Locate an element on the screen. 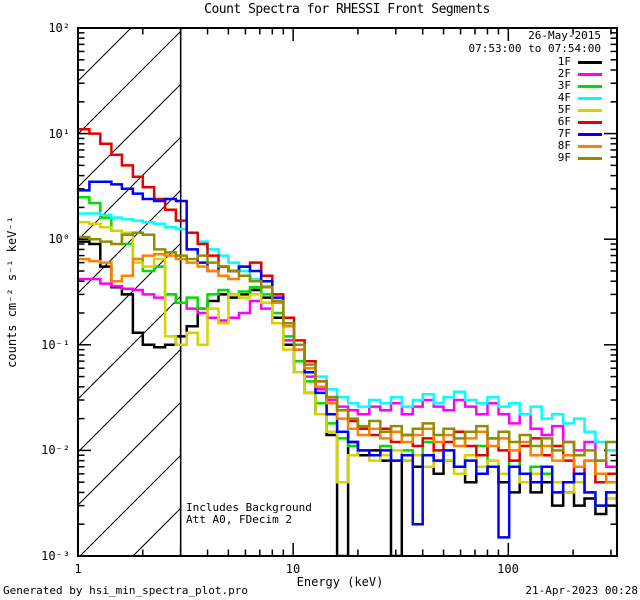 The height and width of the screenshot is (600, 640). y-axis-label: counts cm⁻² s⁻¹ keV⁻¹ is located at coordinates (12, 292).